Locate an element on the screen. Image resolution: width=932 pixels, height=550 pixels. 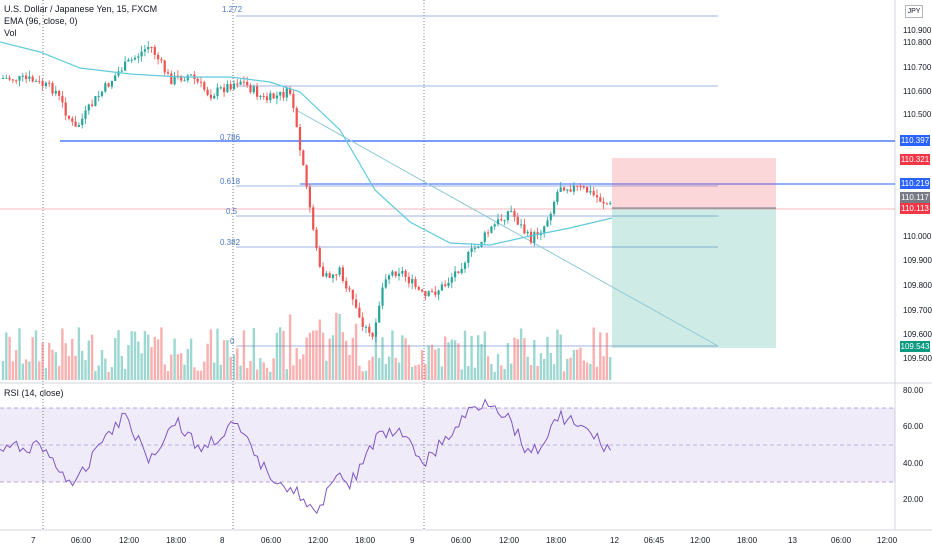
time-axis-label: 8 is located at coordinates (222, 540).